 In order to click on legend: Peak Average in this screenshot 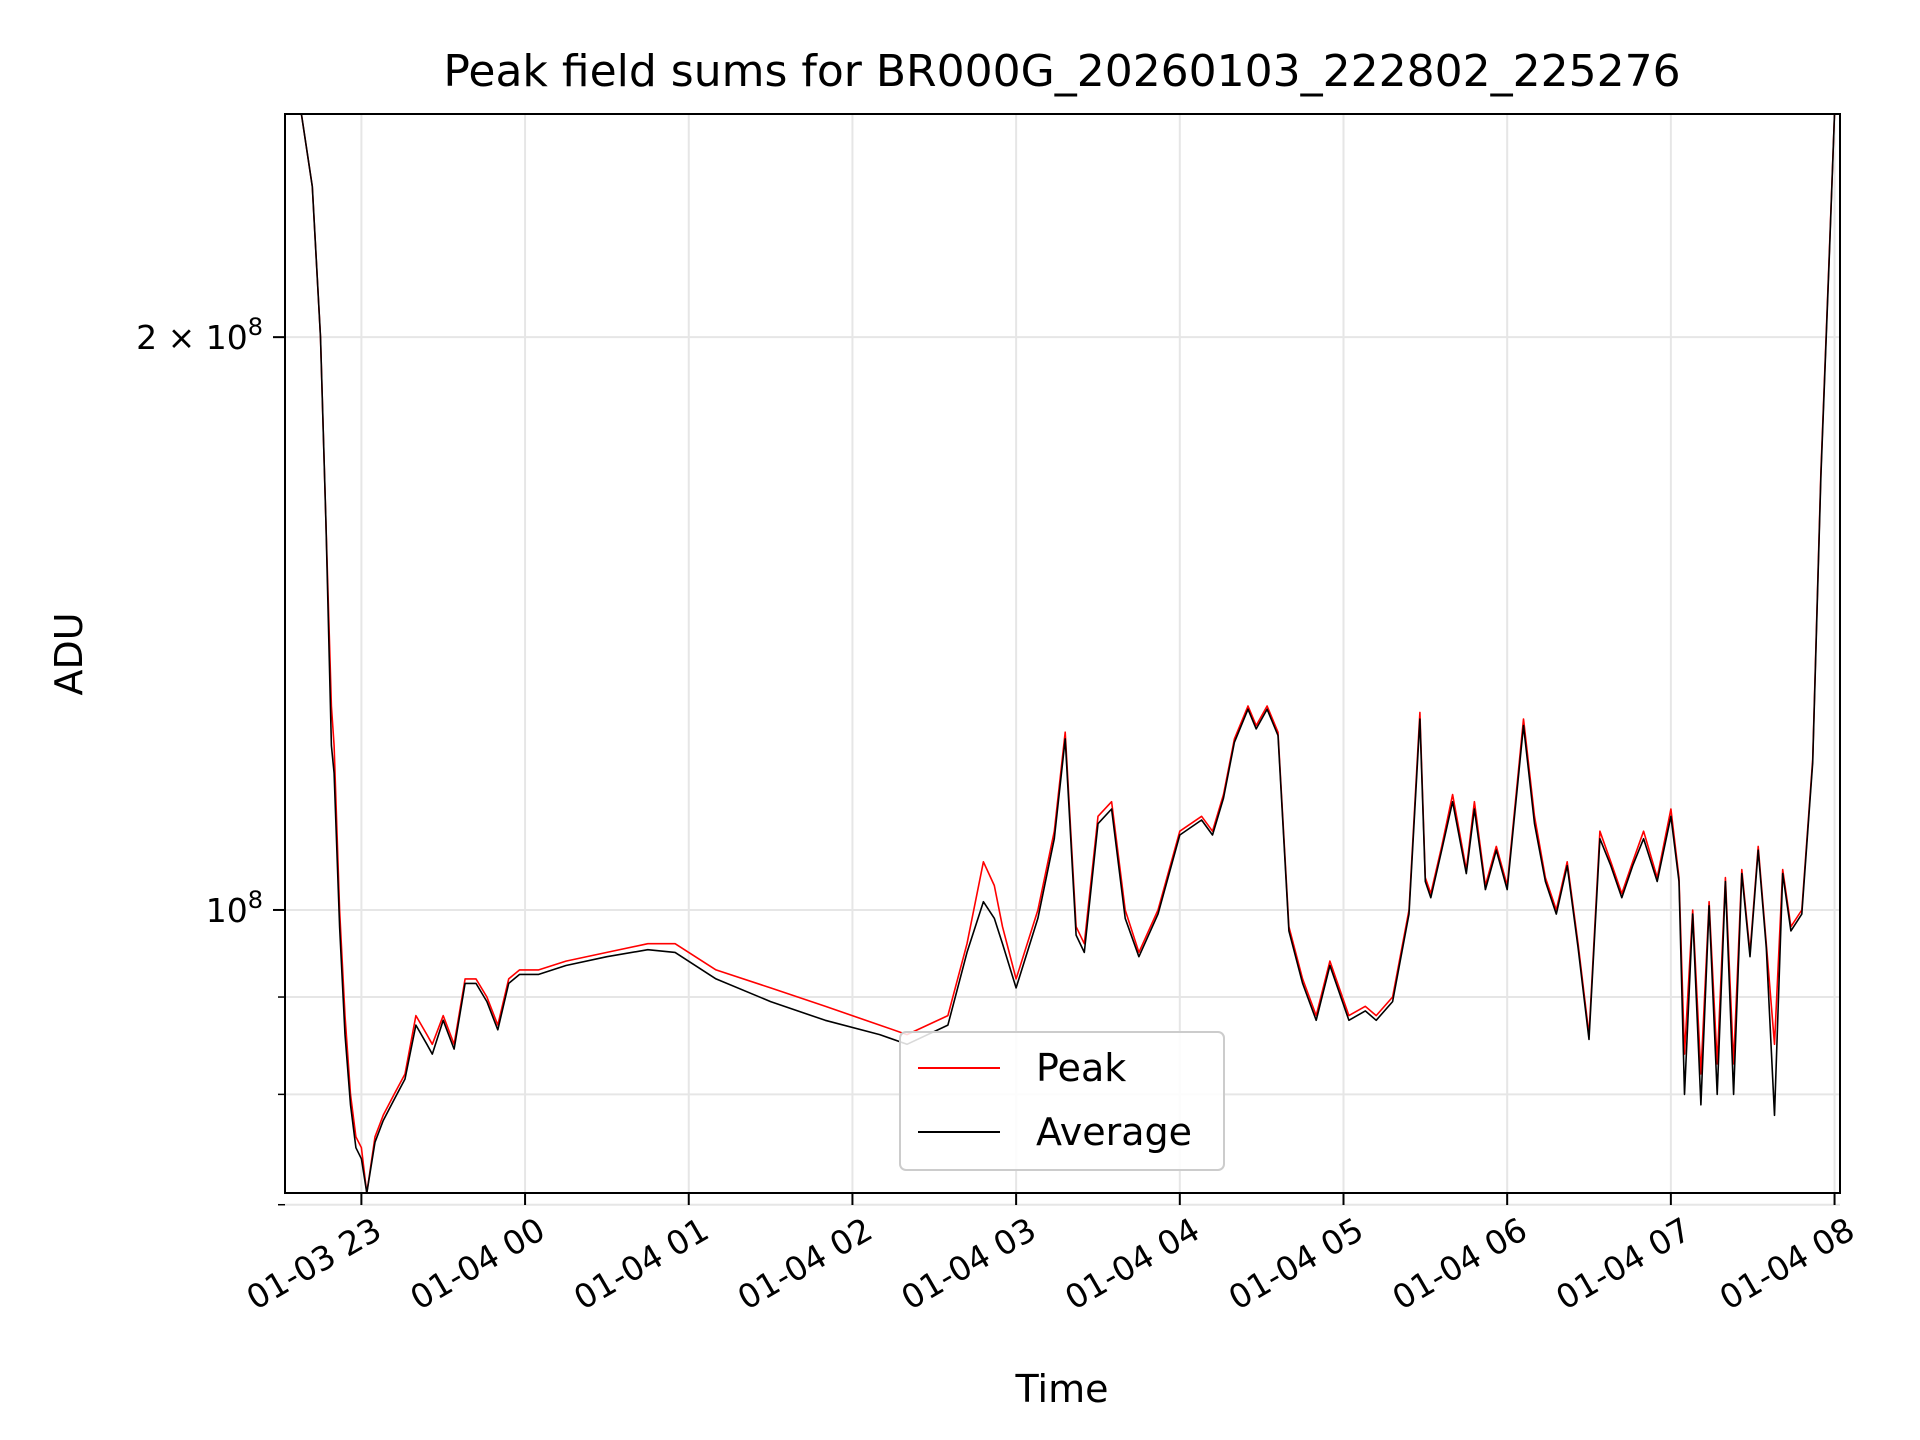, I will do `click(1062, 1101)`.